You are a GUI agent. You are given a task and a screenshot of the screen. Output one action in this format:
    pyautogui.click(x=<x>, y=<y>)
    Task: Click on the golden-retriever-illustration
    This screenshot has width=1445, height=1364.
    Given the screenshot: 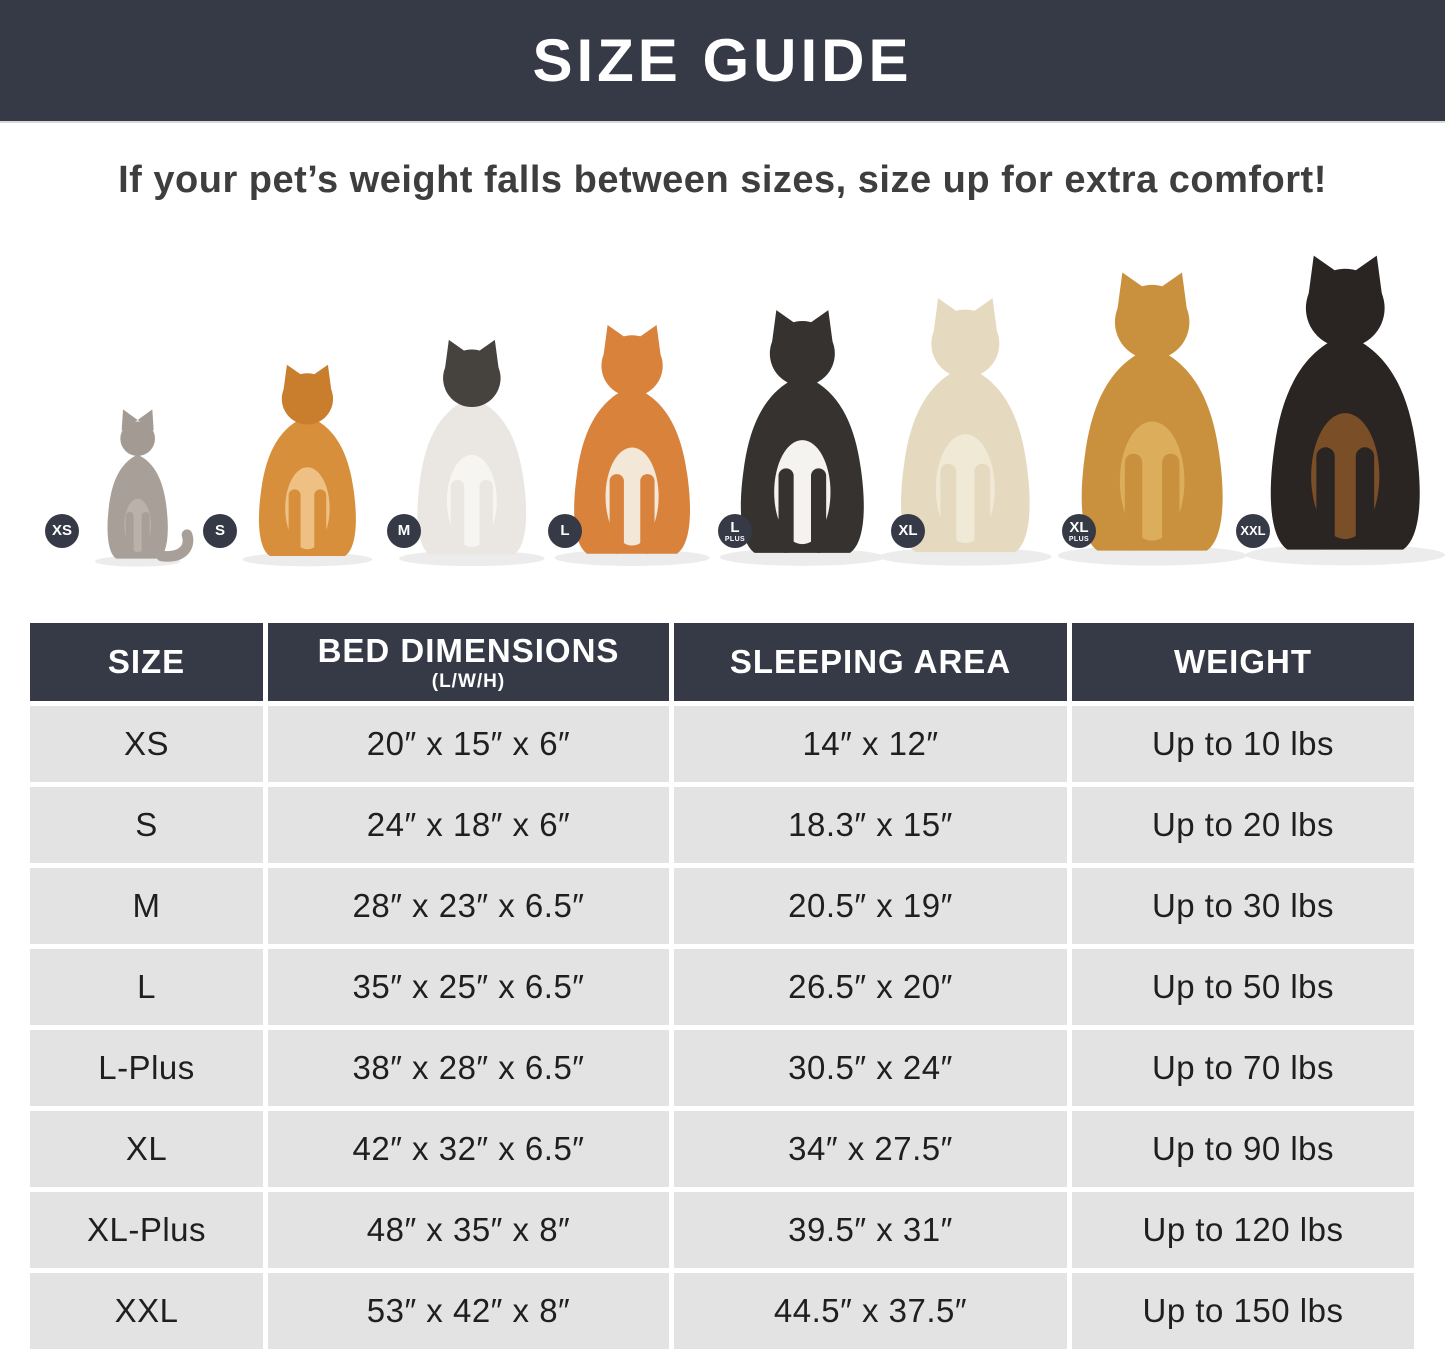 What is the action you would take?
    pyautogui.click(x=1152, y=419)
    